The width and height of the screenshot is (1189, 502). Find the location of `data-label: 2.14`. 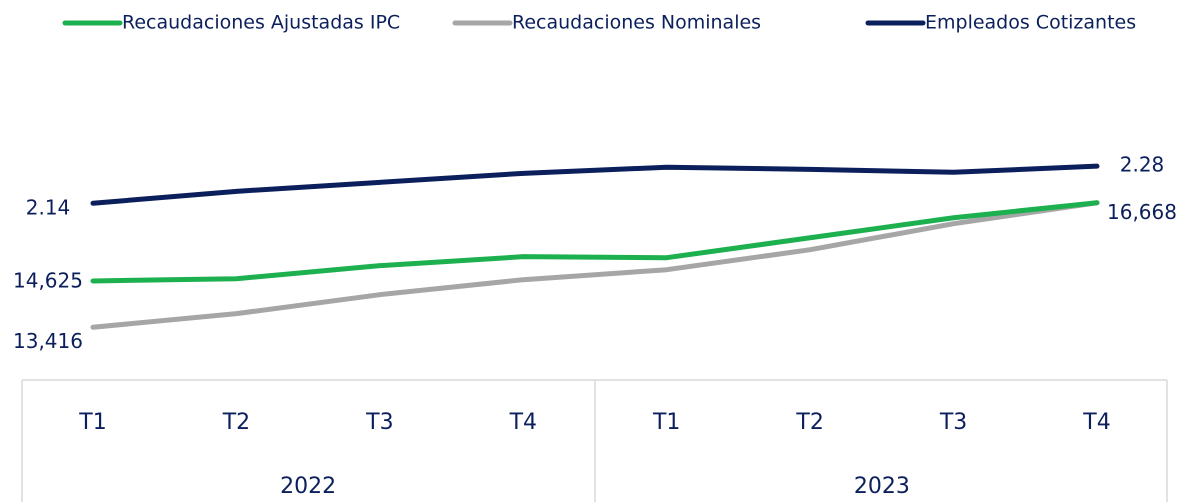

data-label: 2.14 is located at coordinates (48, 208).